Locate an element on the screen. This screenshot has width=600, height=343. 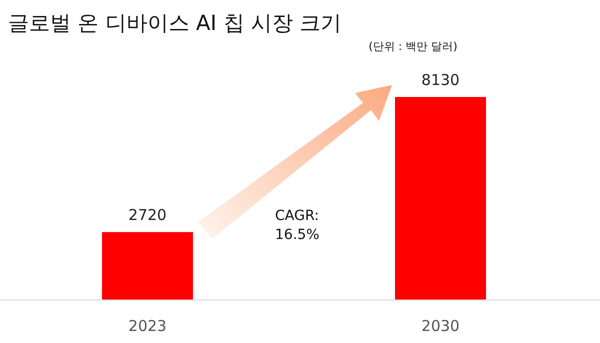
text: (단위 : 백만 달러) is located at coordinates (413, 46).